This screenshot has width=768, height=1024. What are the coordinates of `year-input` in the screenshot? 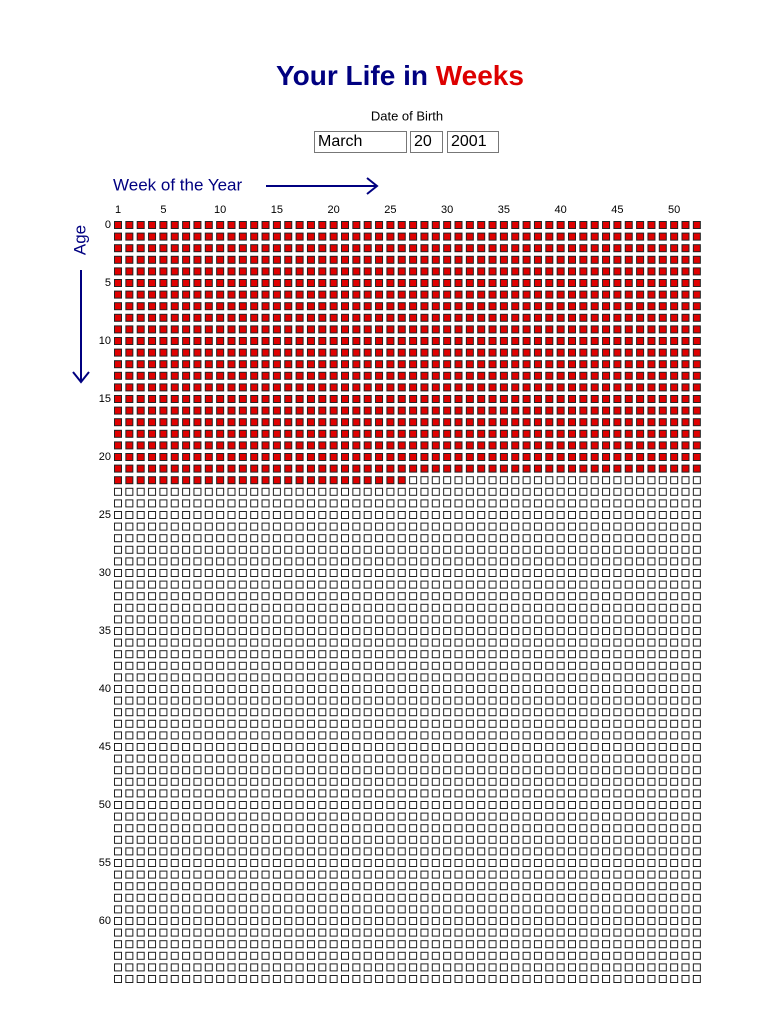 It's located at (473, 142).